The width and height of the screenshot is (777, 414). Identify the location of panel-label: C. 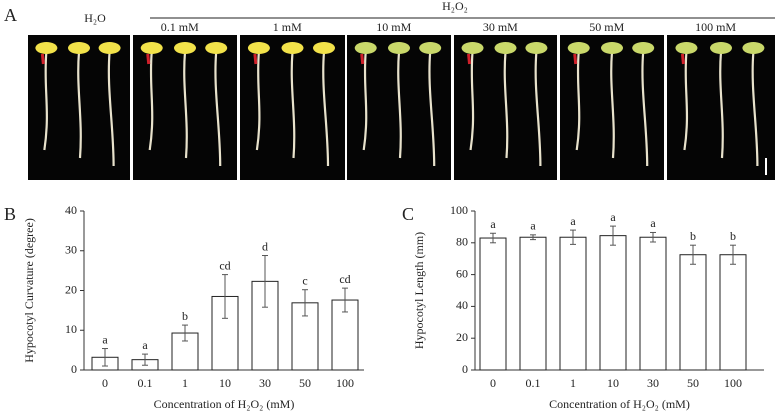
(408, 214).